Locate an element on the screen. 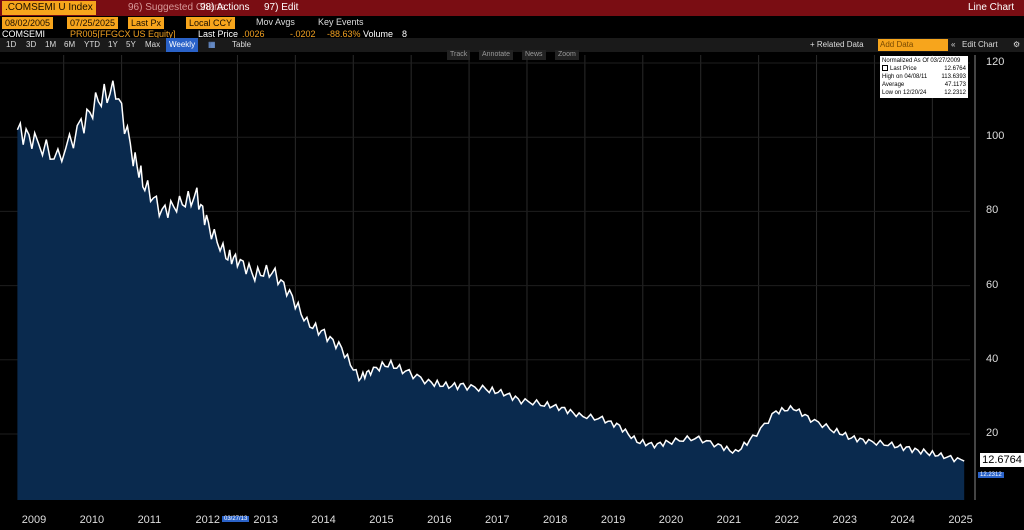 This screenshot has width=1024, height=530. period-max: Max is located at coordinates (153, 44).